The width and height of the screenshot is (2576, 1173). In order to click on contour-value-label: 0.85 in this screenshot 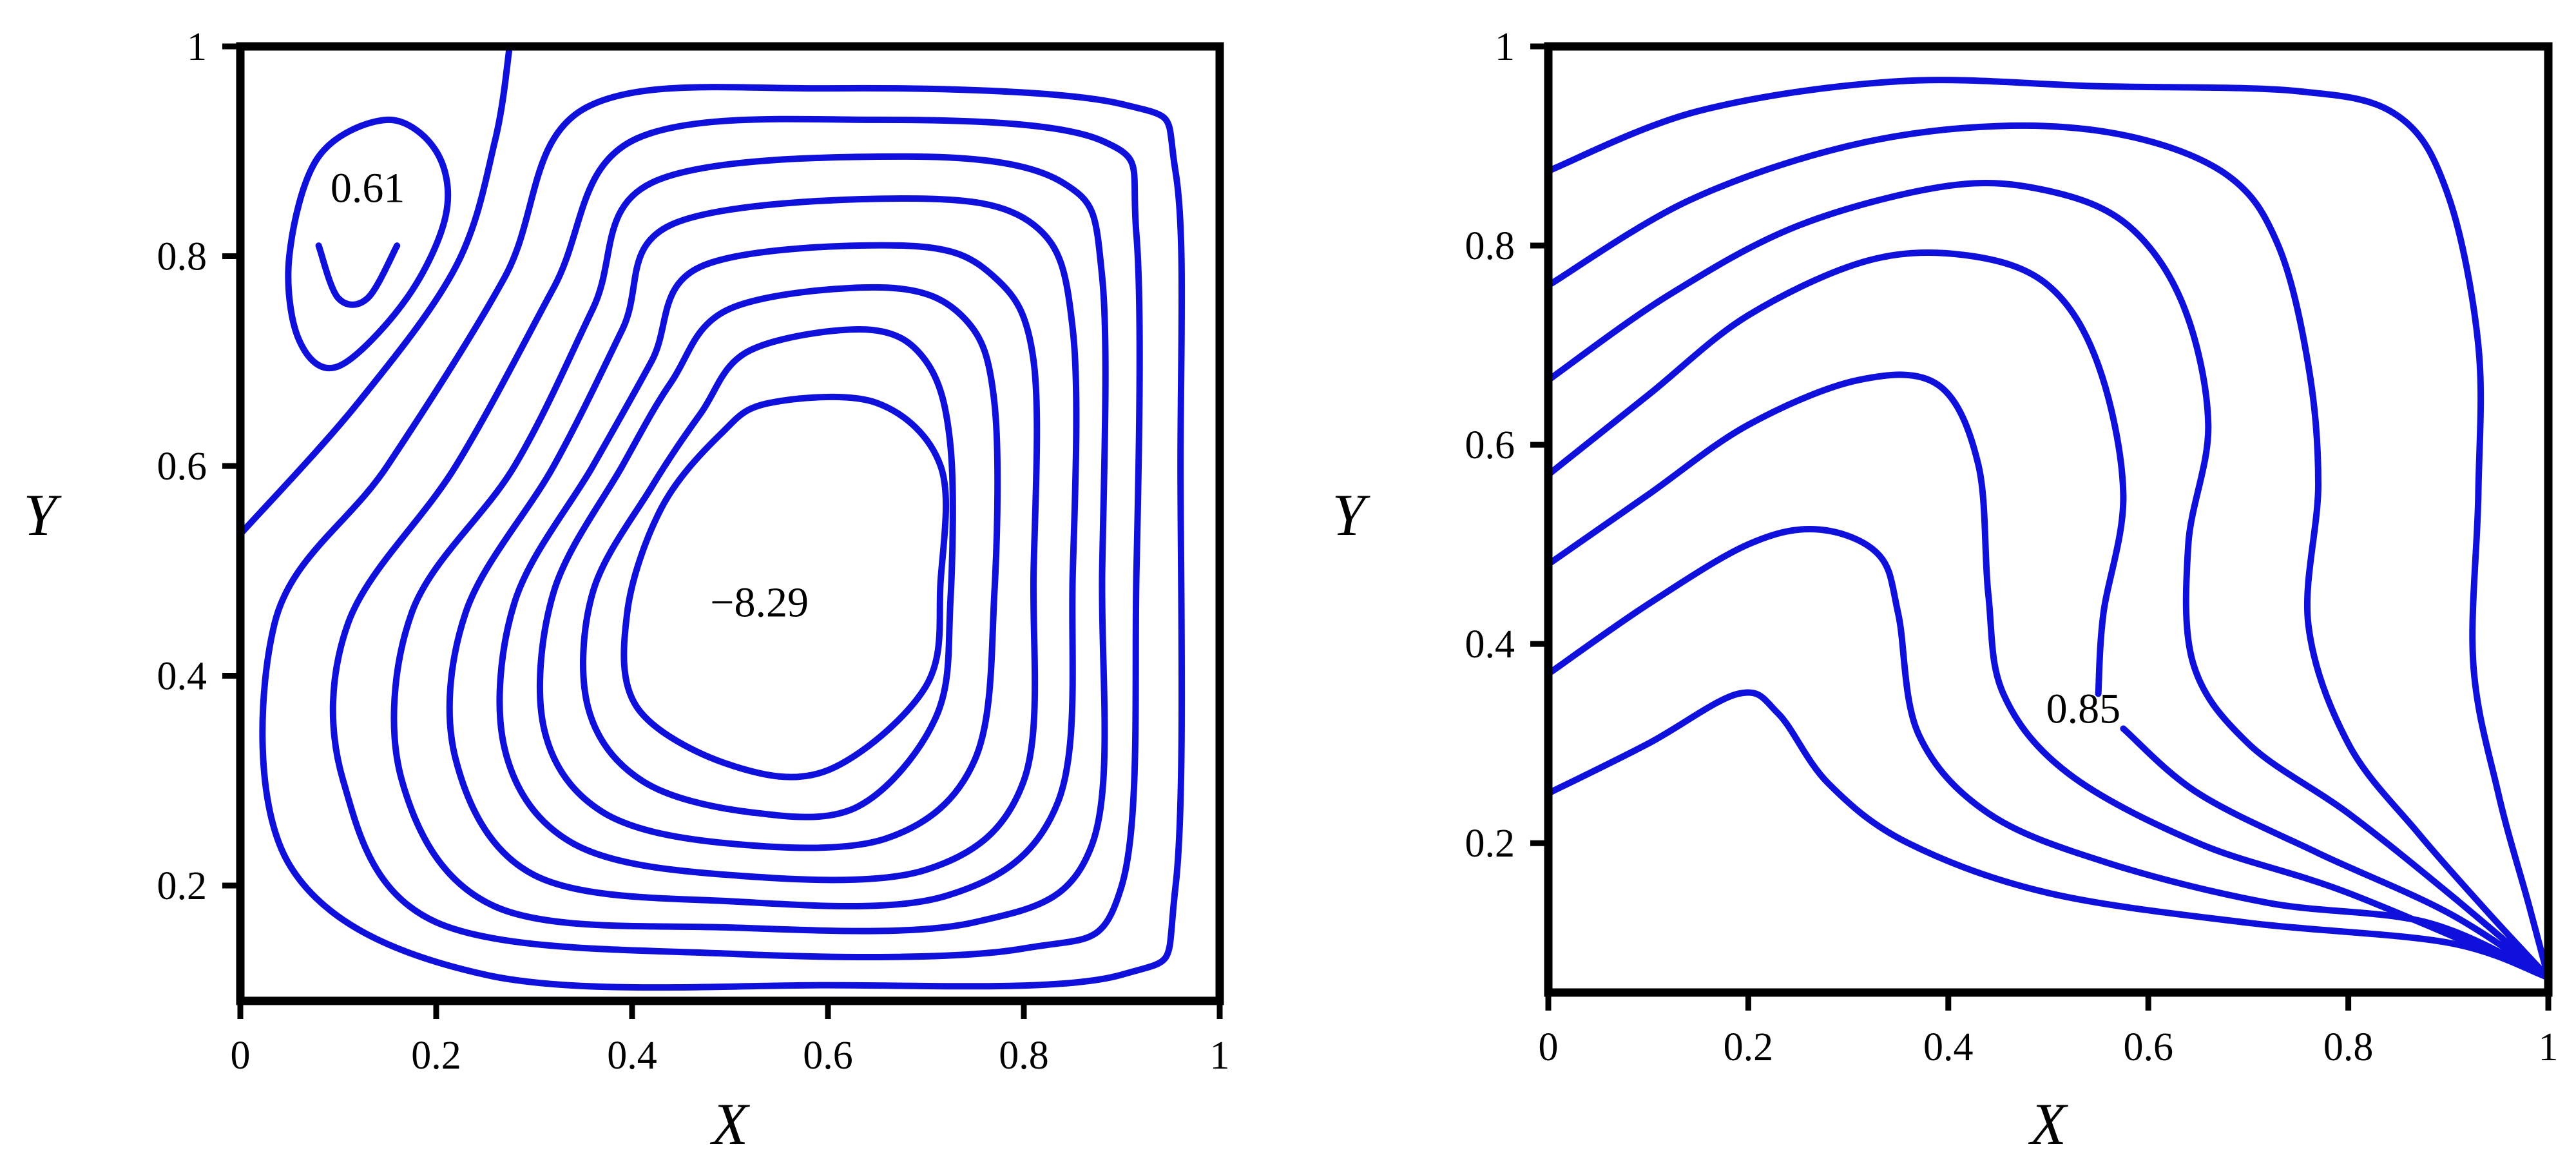, I will do `click(2084, 710)`.